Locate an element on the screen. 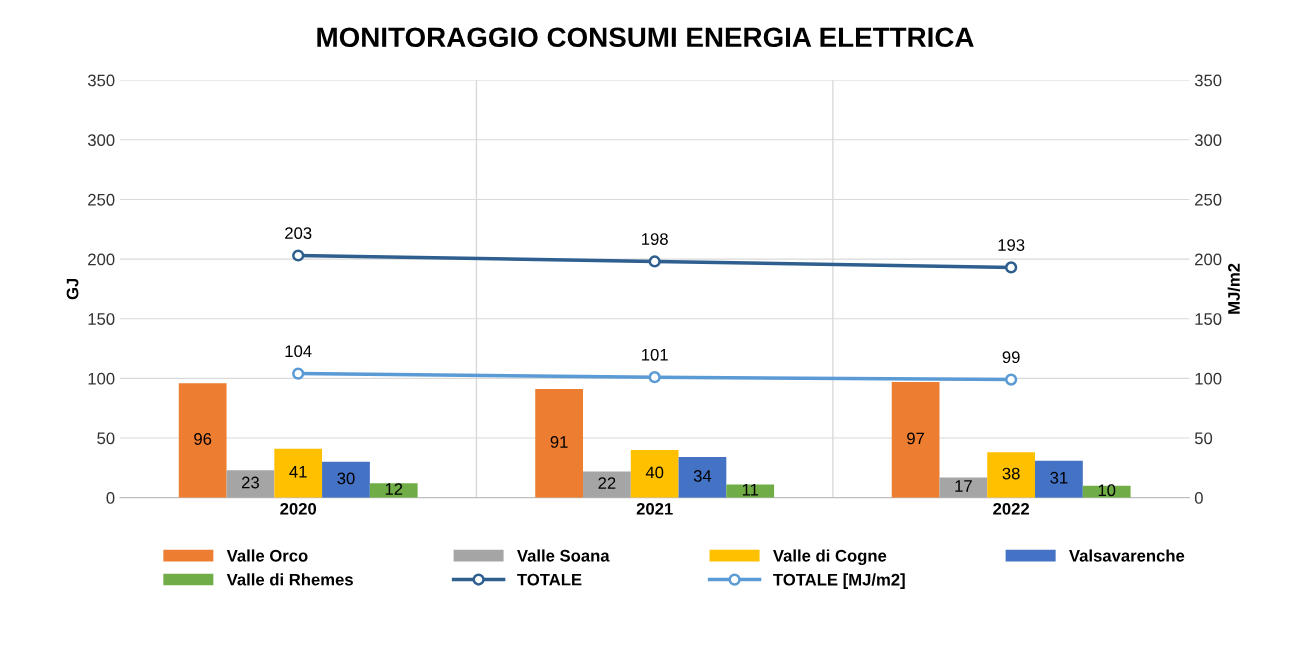 Image resolution: width=1290 pixels, height=668 pixels. data-label: 101 is located at coordinates (655, 354).